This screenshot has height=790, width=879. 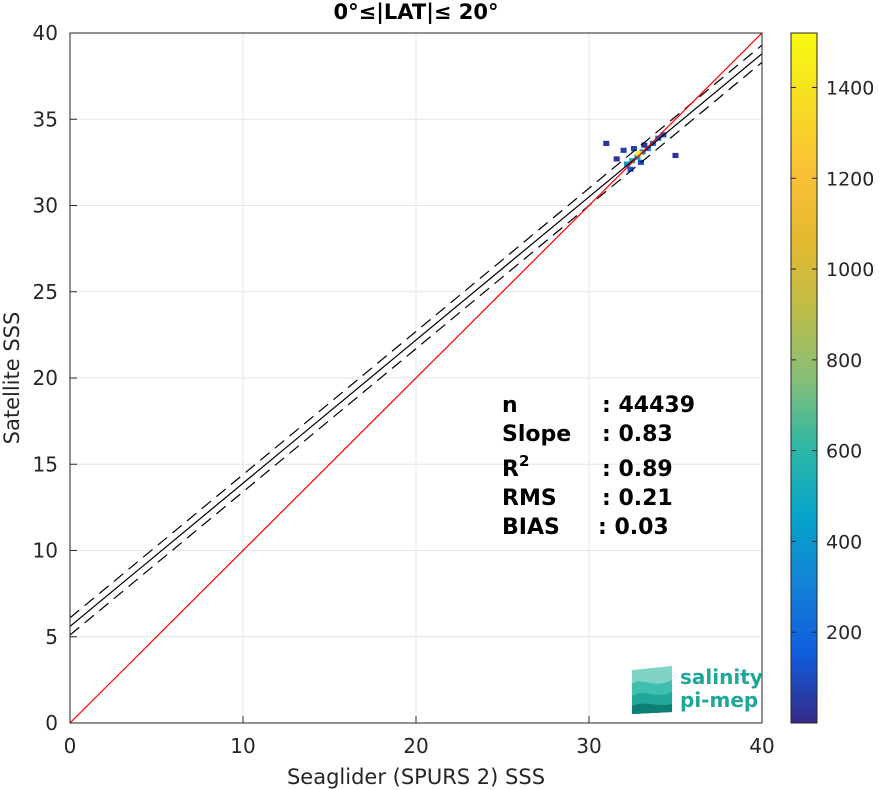 What do you see at coordinates (633, 527) in the screenshot?
I see `stat-bias-value: : 0.03` at bounding box center [633, 527].